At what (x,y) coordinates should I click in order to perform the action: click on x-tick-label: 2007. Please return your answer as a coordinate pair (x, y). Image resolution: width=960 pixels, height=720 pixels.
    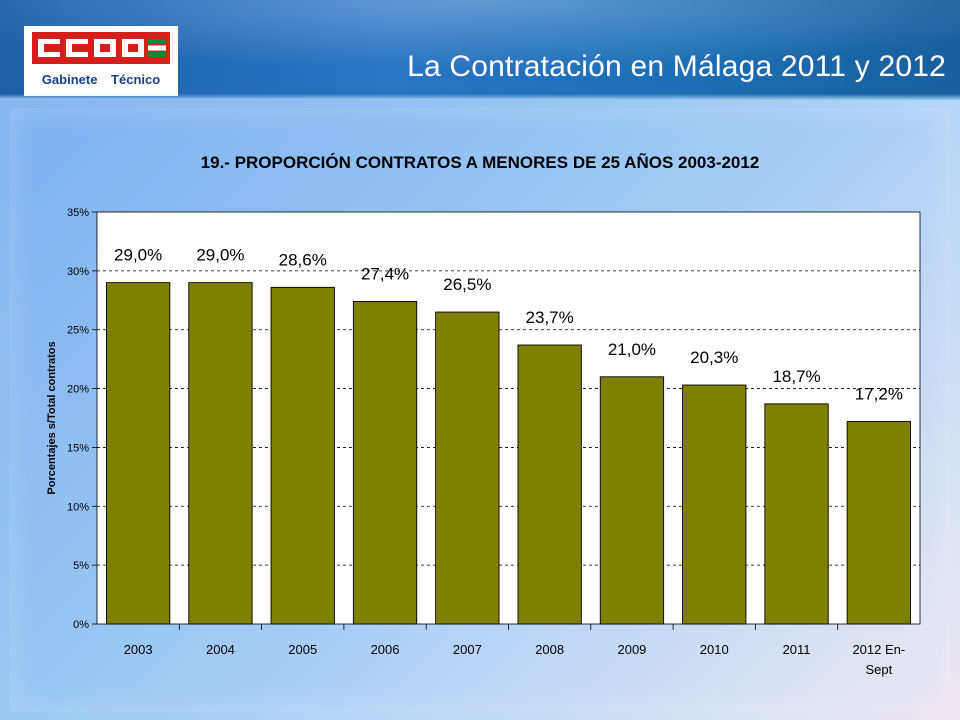
    Looking at the image, I should click on (467, 649).